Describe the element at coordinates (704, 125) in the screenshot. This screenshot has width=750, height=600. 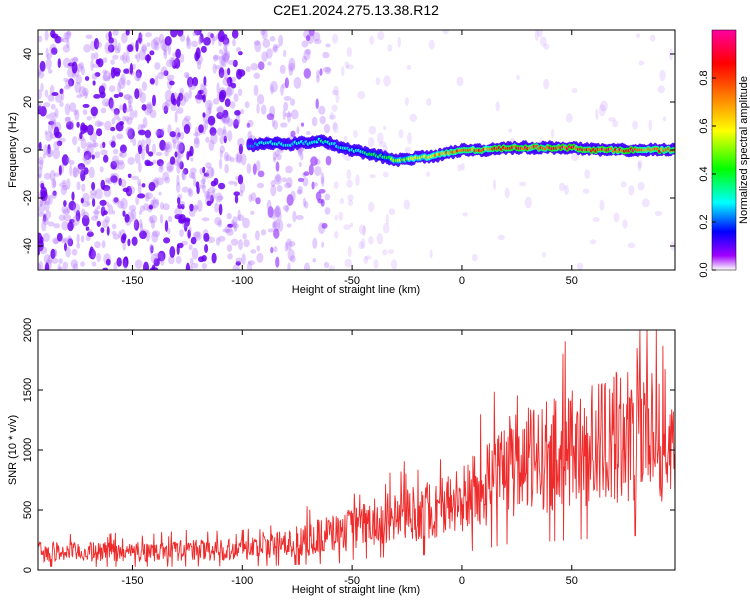
I see `colorbar-tick-label: 0.6` at that location.